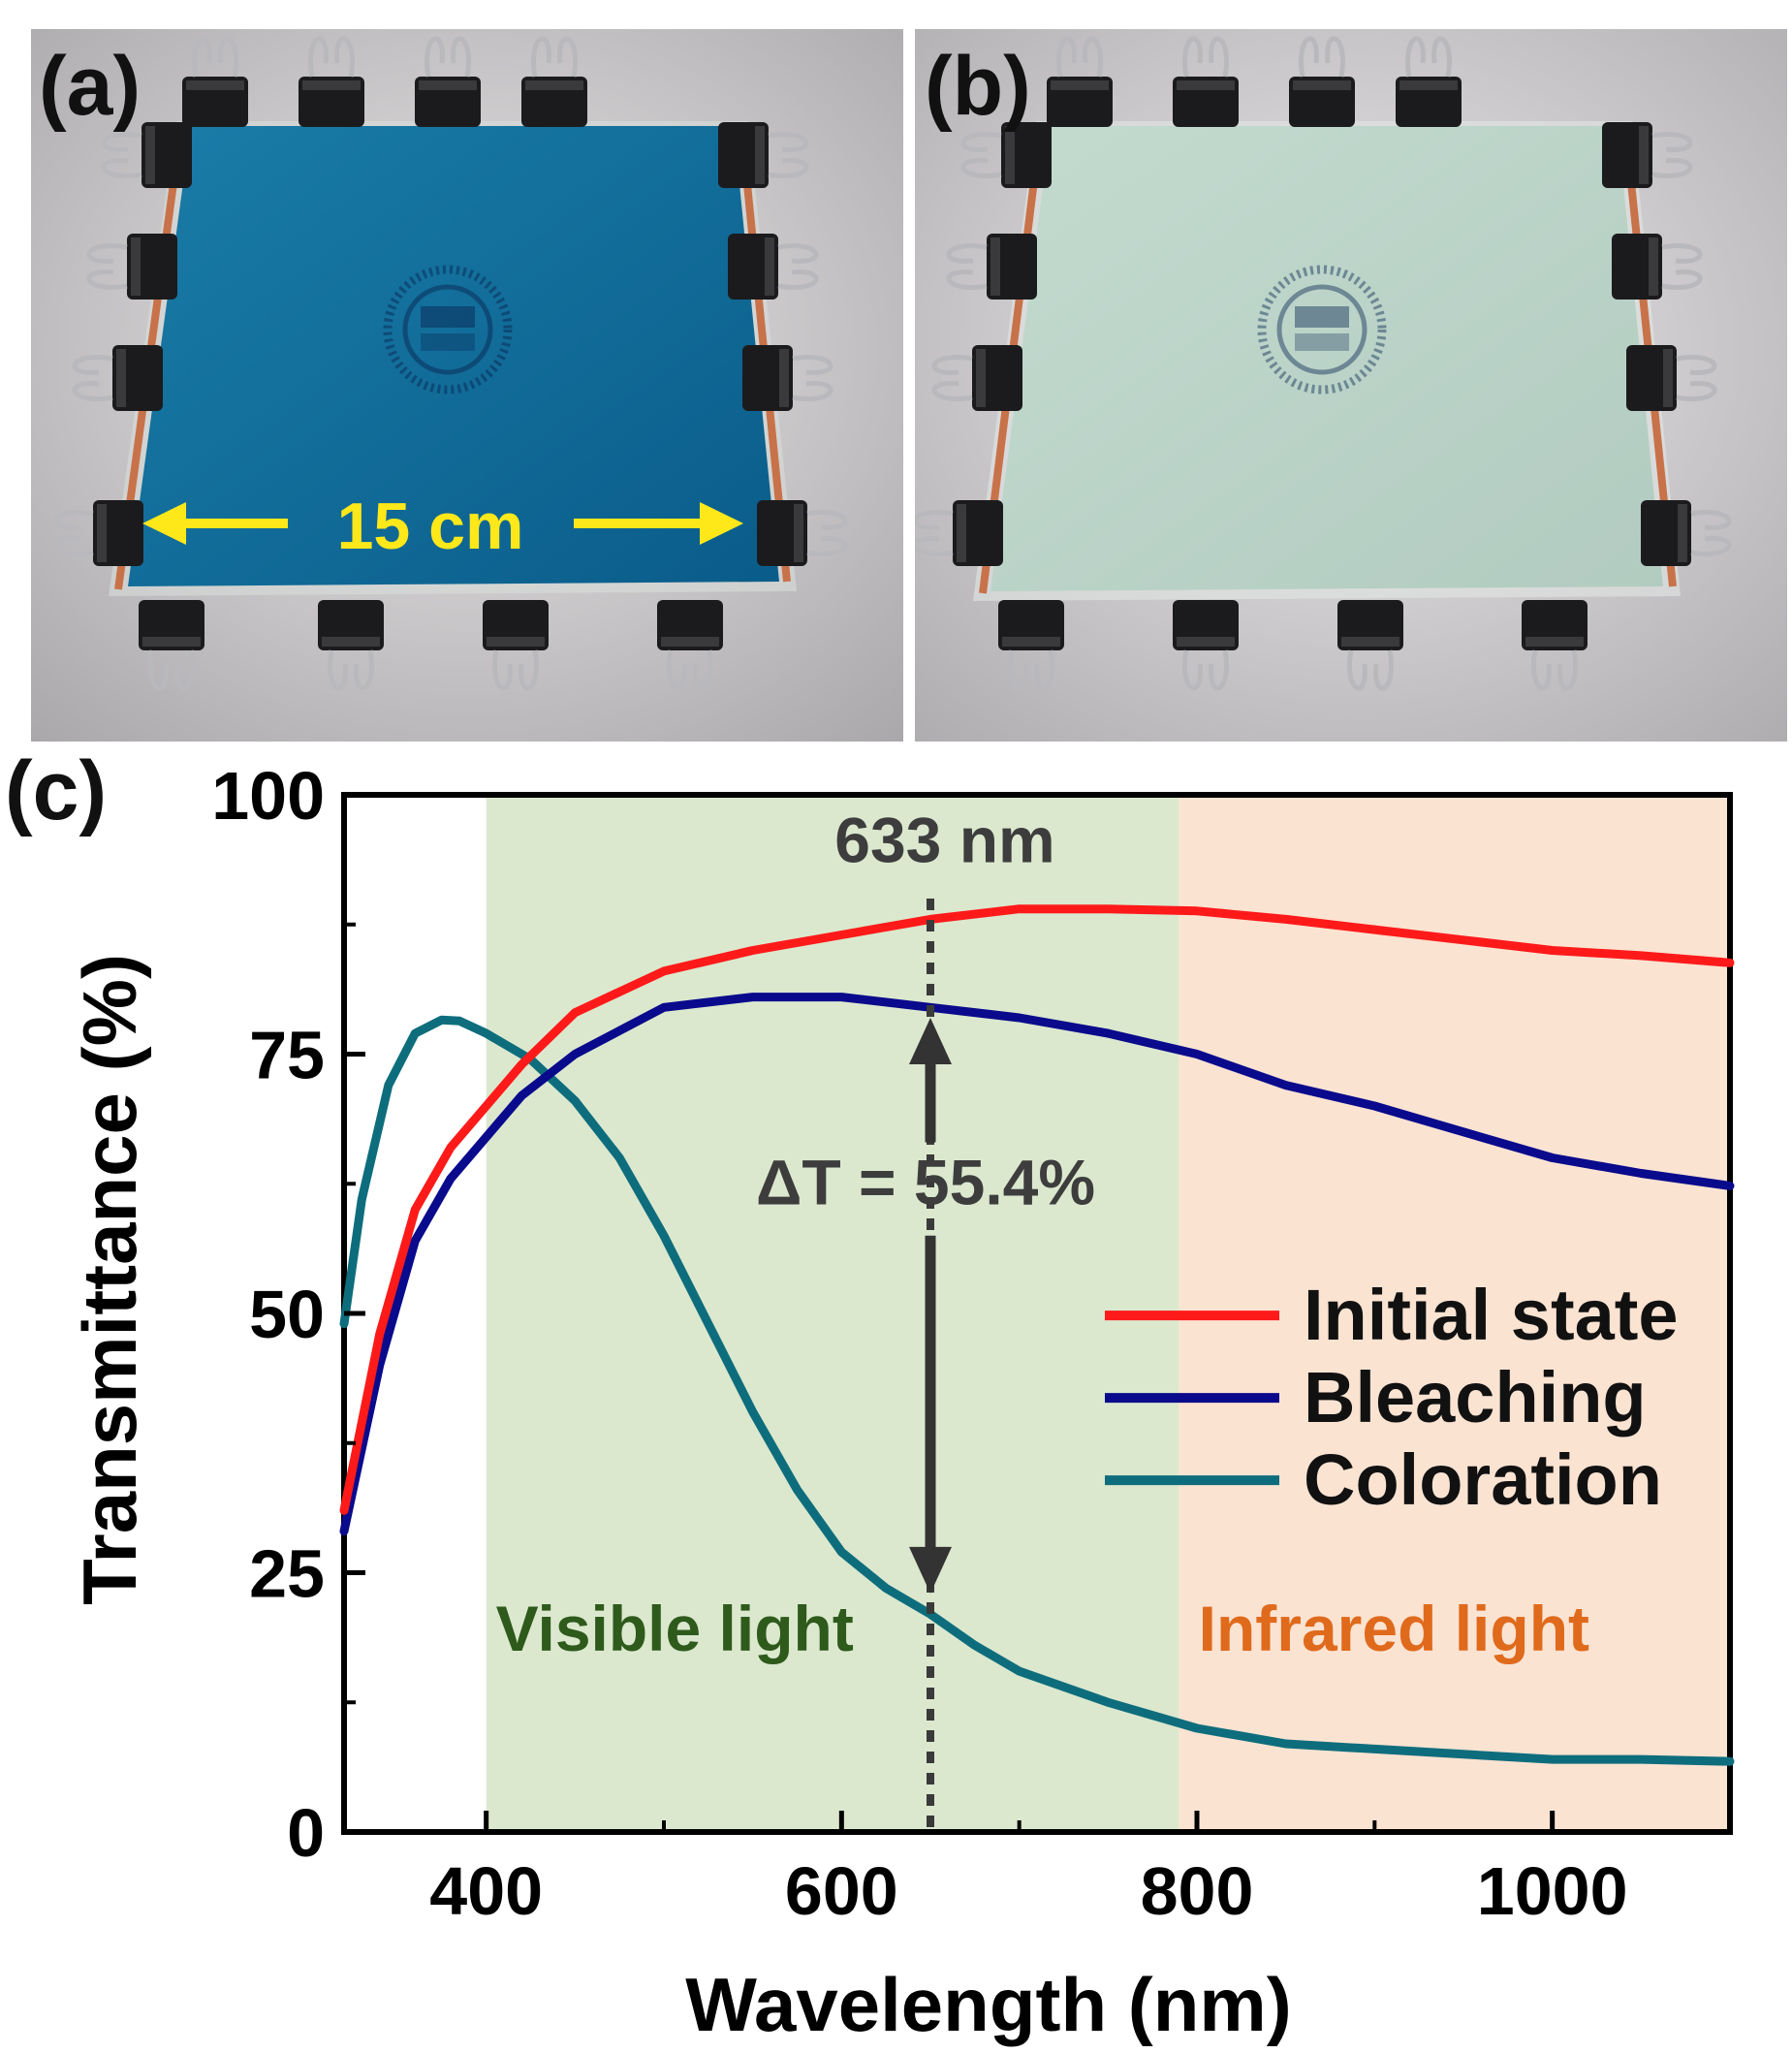  I want to click on region-label-1: Infrared light, so click(1394, 1628).